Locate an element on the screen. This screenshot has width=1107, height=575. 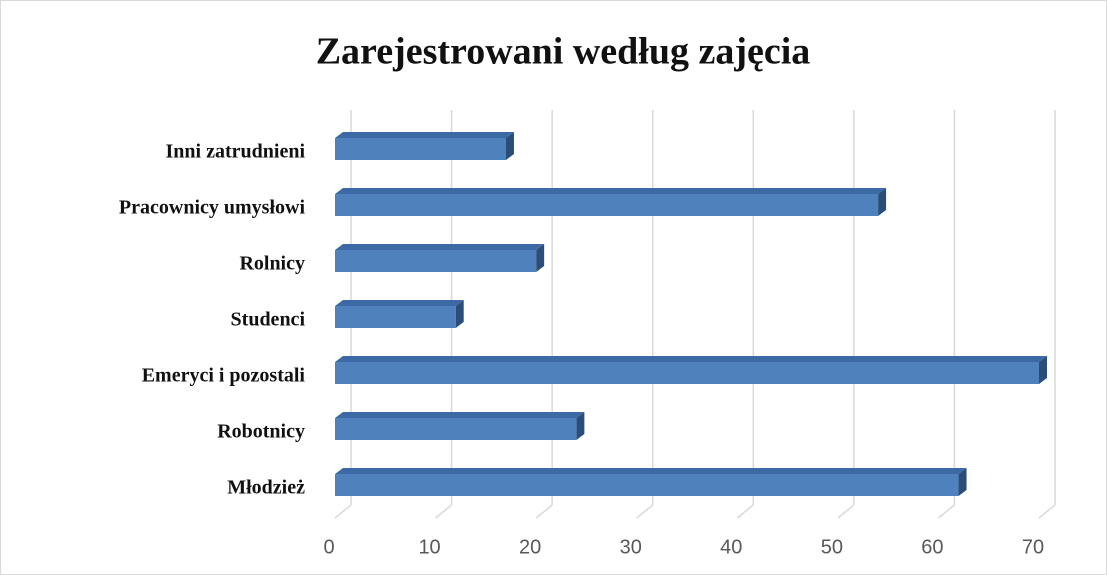
x-tick-label: 40 is located at coordinates (731, 547).